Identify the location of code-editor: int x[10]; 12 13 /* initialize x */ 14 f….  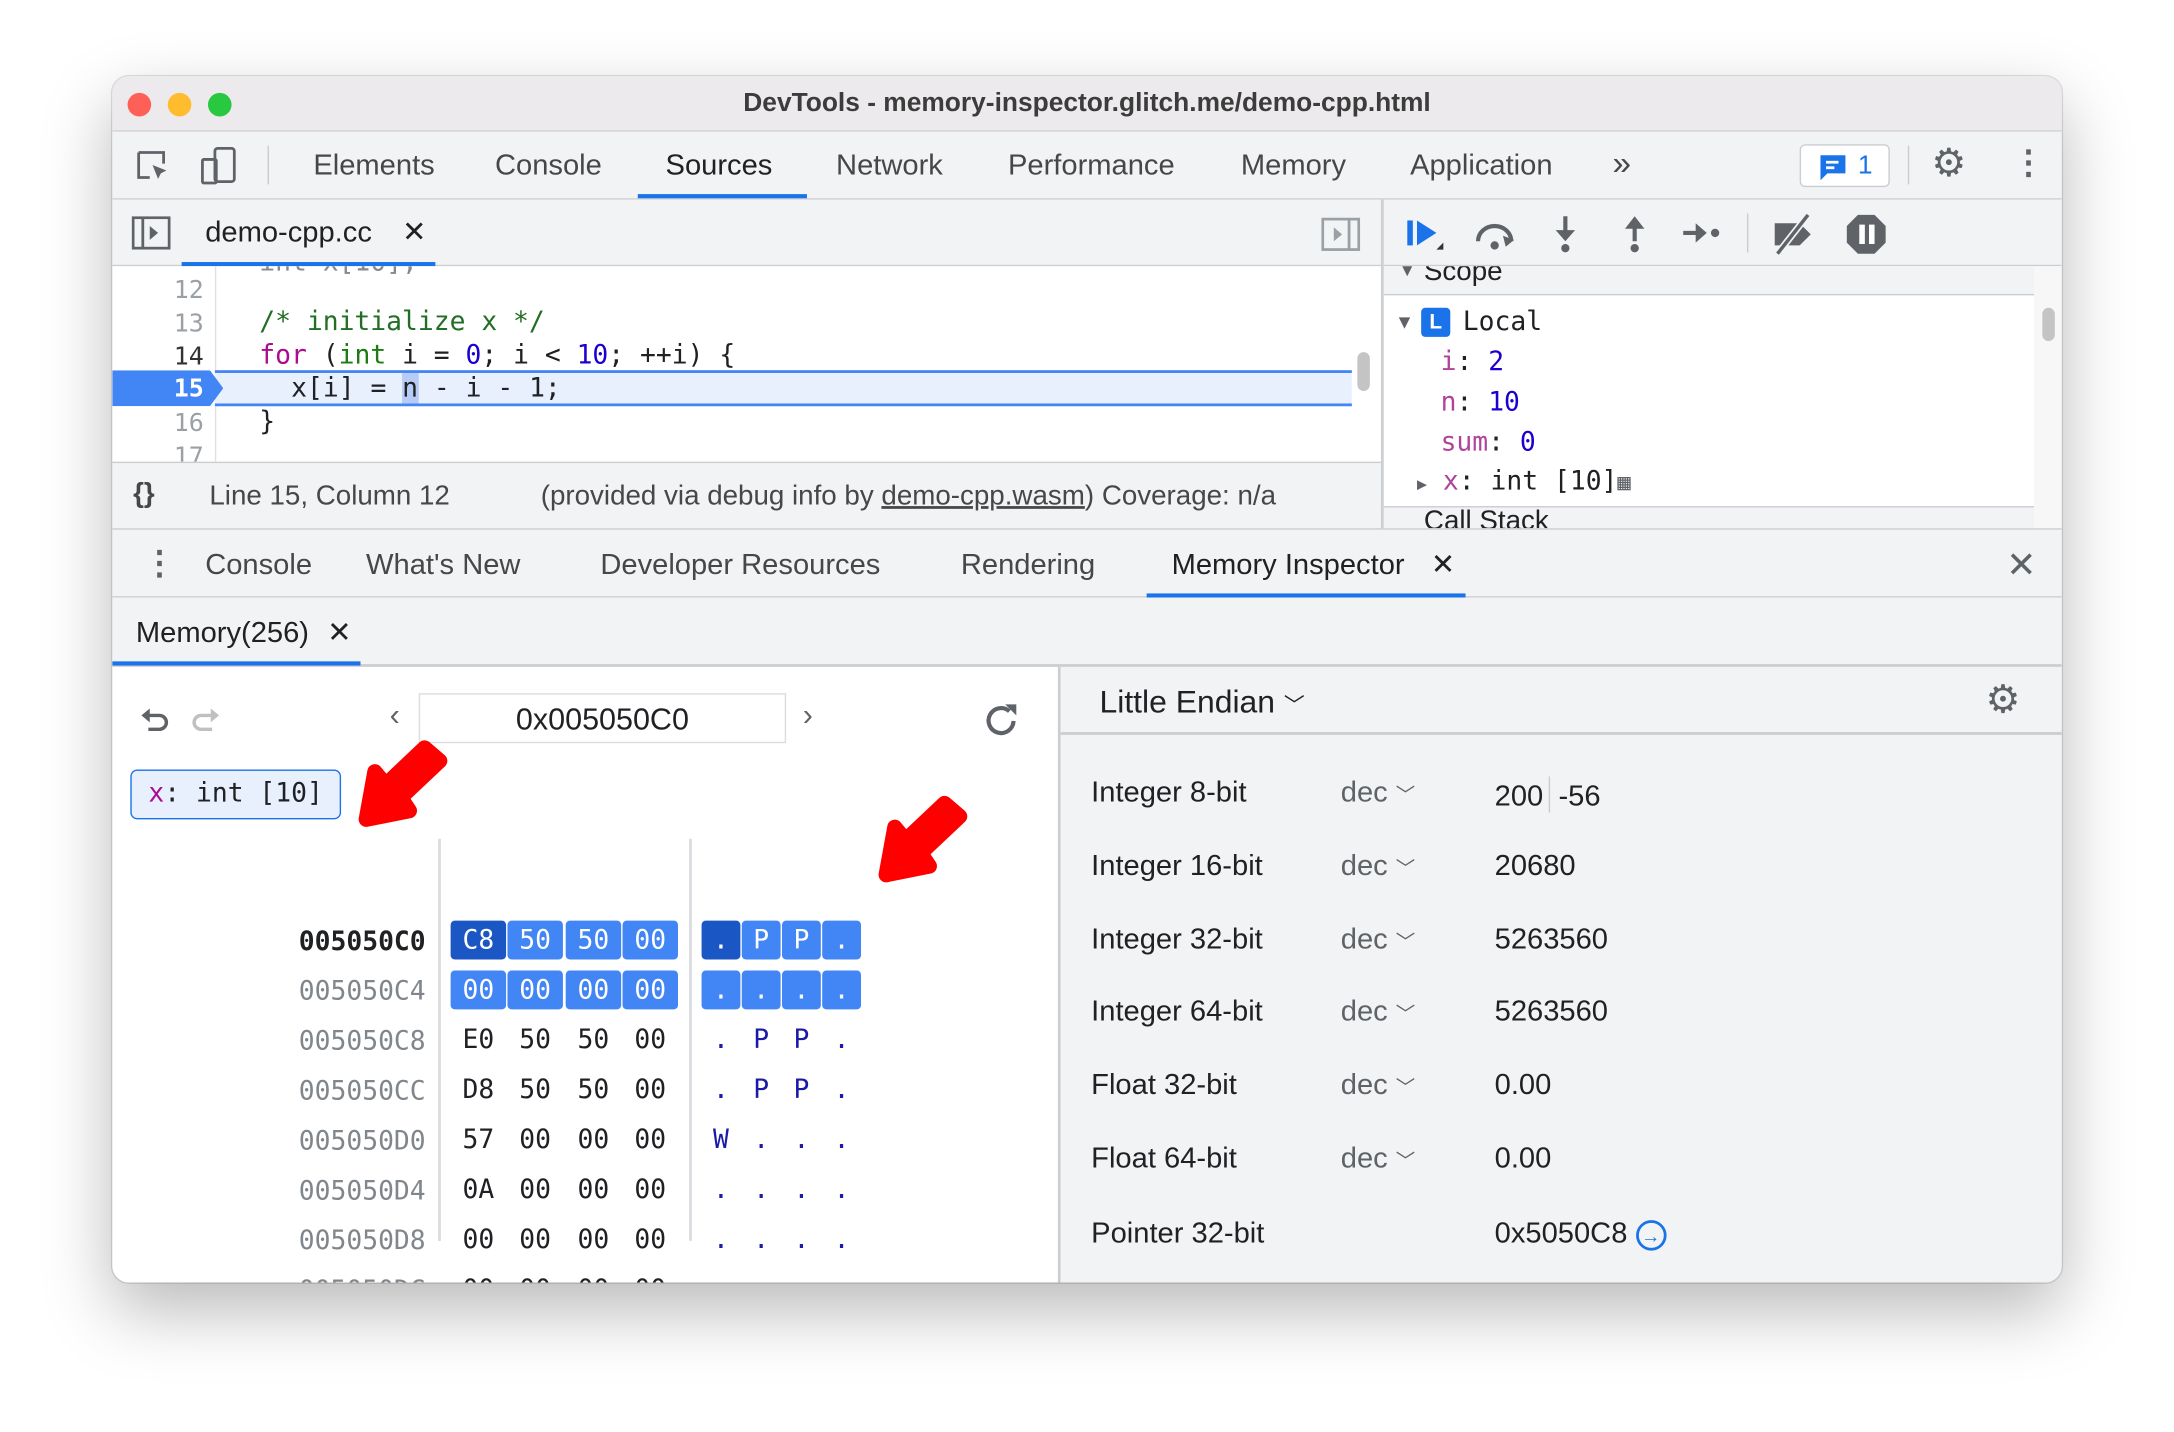
(747, 364).